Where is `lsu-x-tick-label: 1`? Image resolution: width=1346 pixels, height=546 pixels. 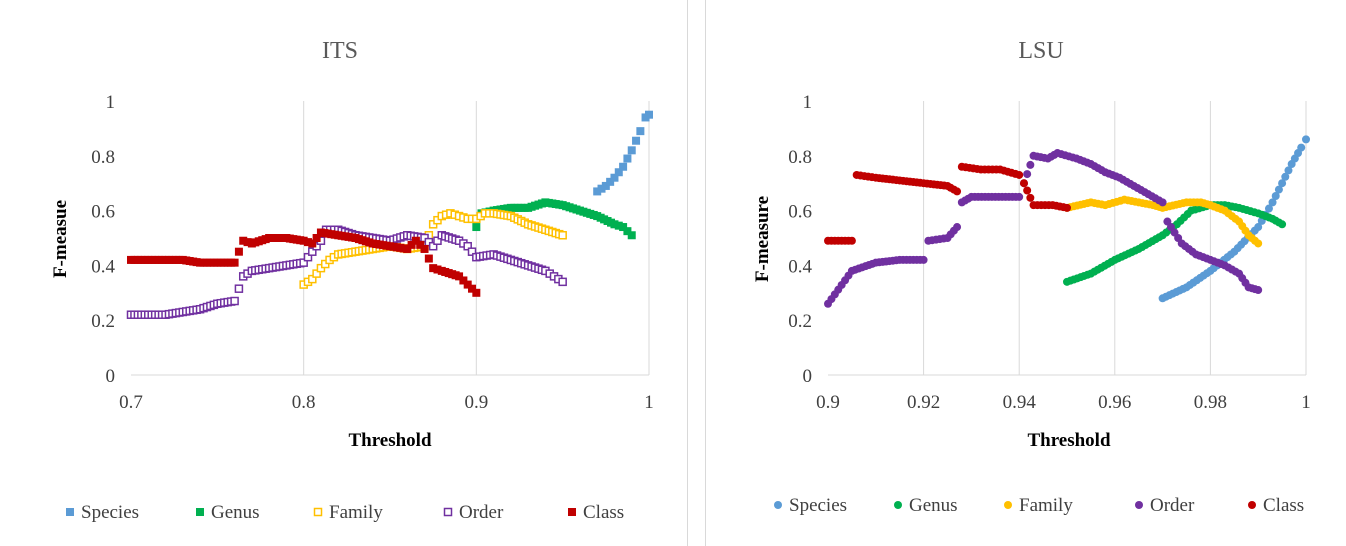
lsu-x-tick-label: 1 is located at coordinates (1306, 402).